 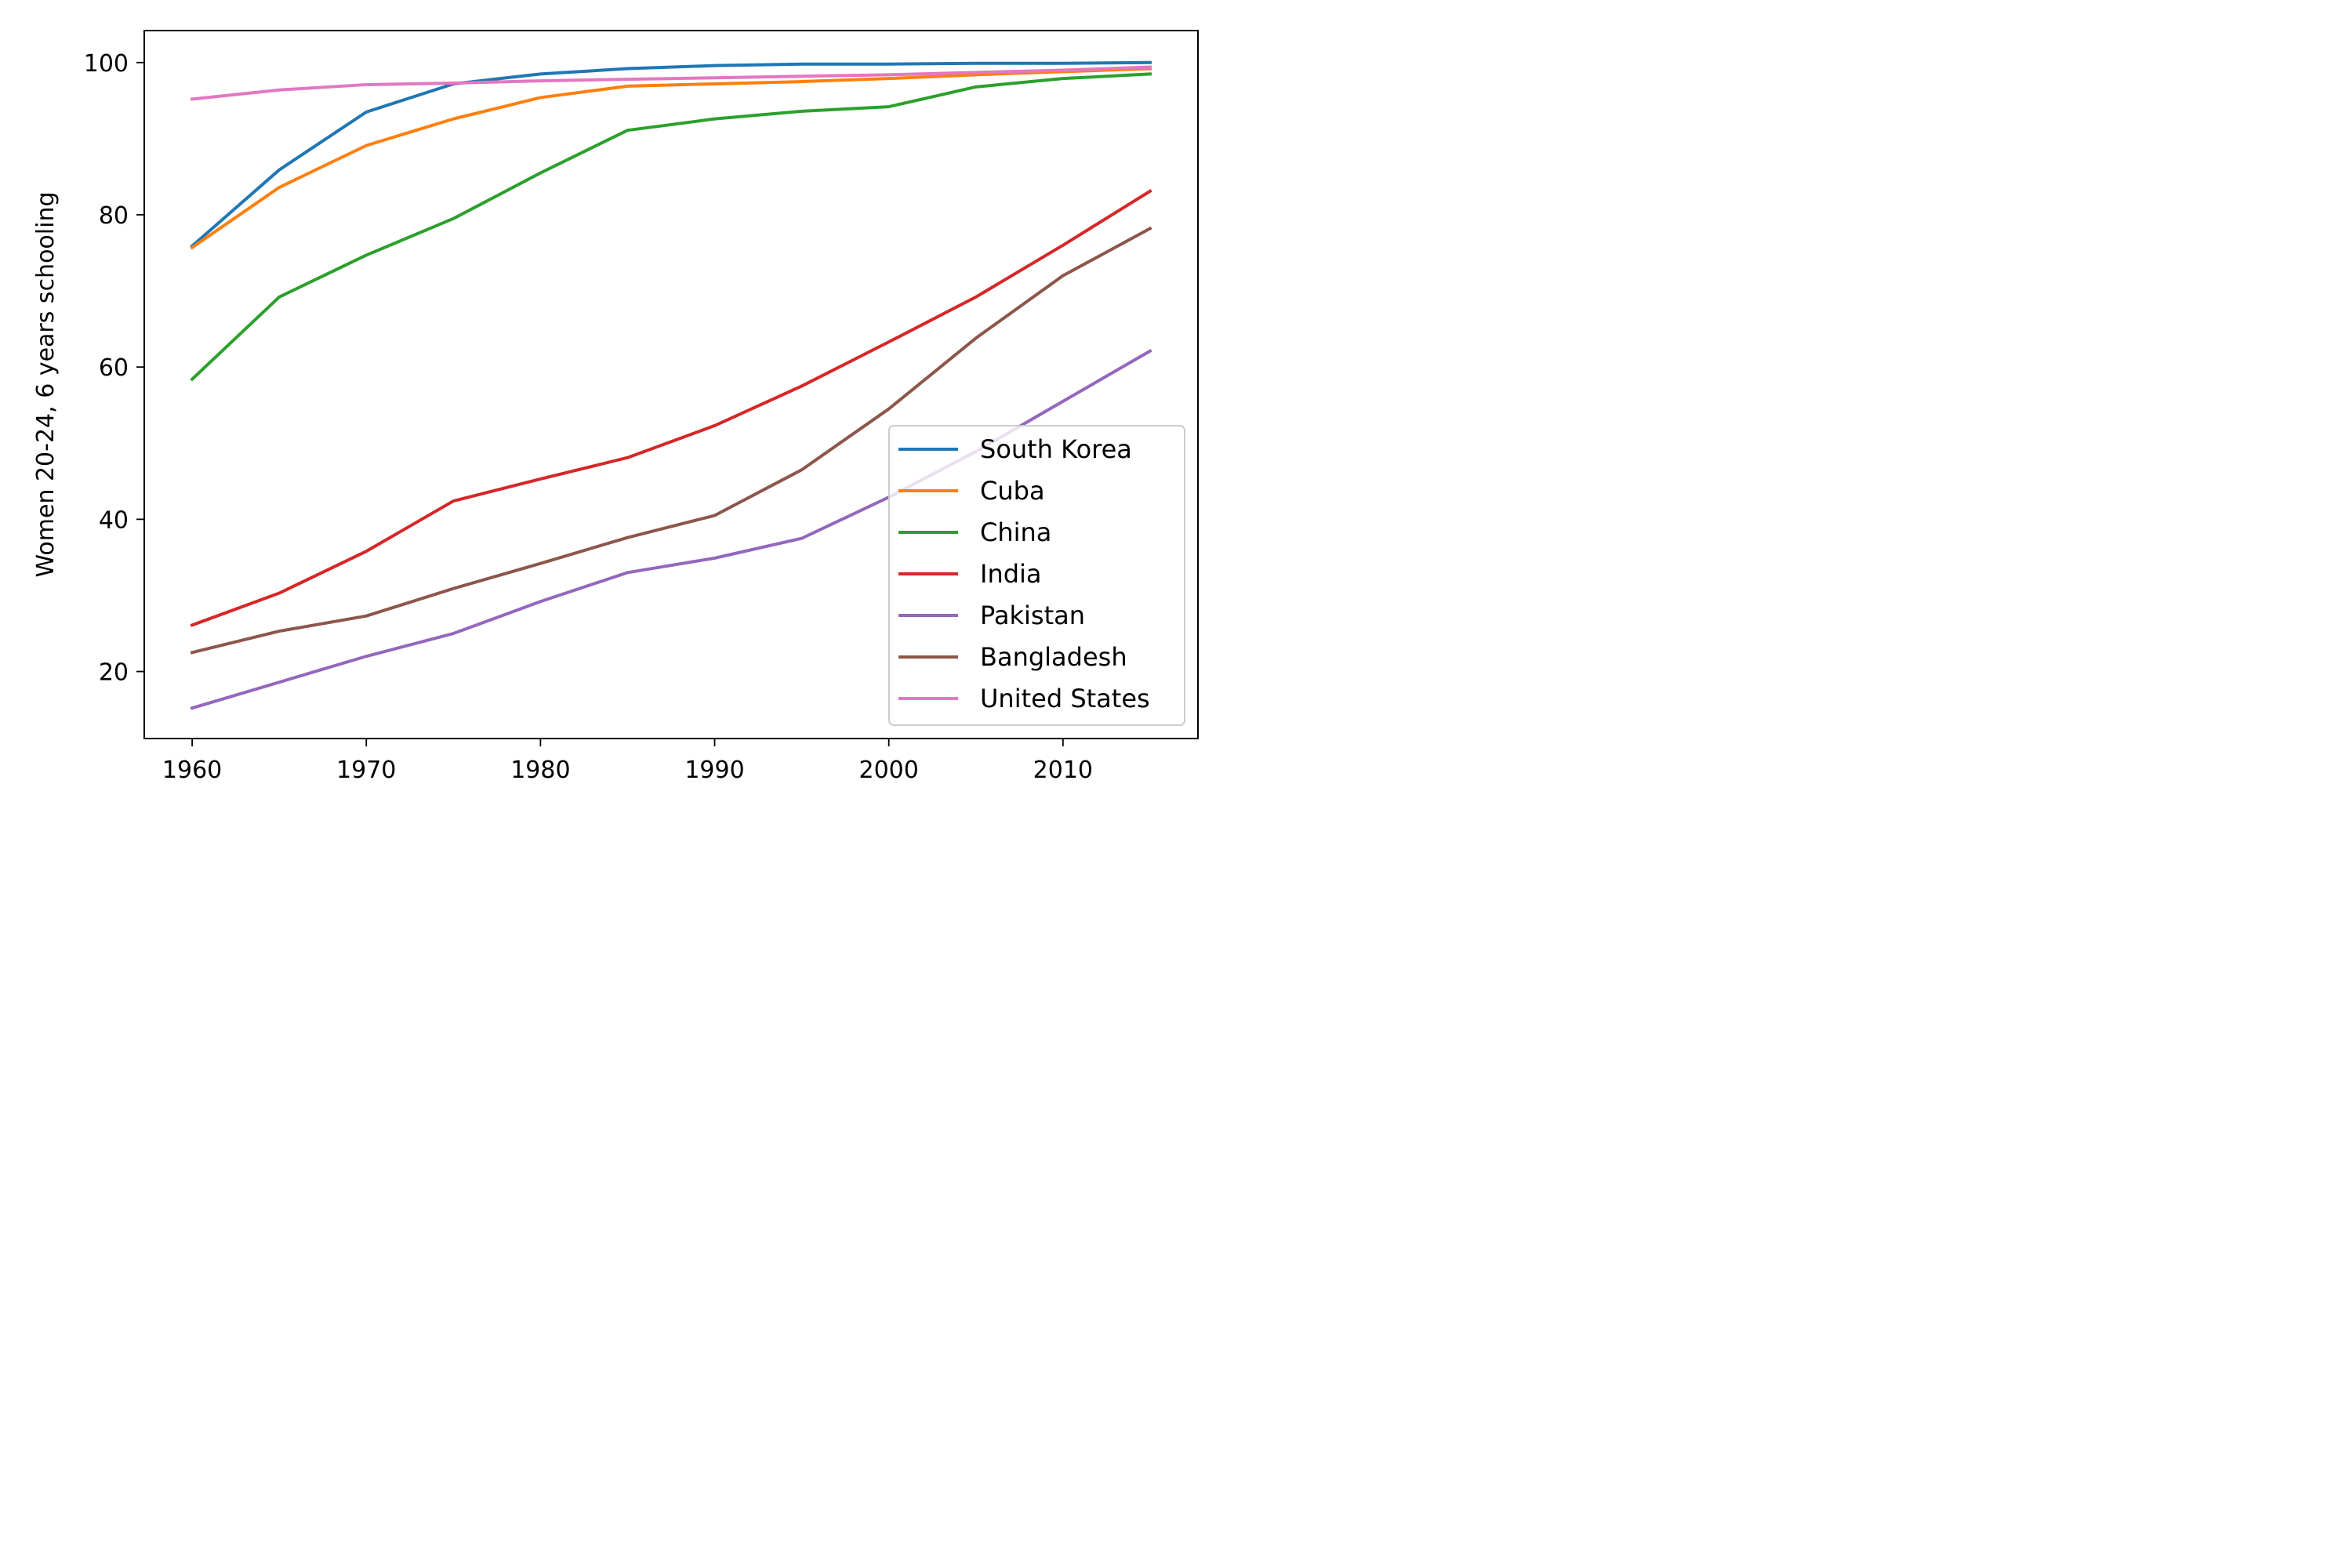 I want to click on x-tick-label: 1990, so click(x=714, y=770).